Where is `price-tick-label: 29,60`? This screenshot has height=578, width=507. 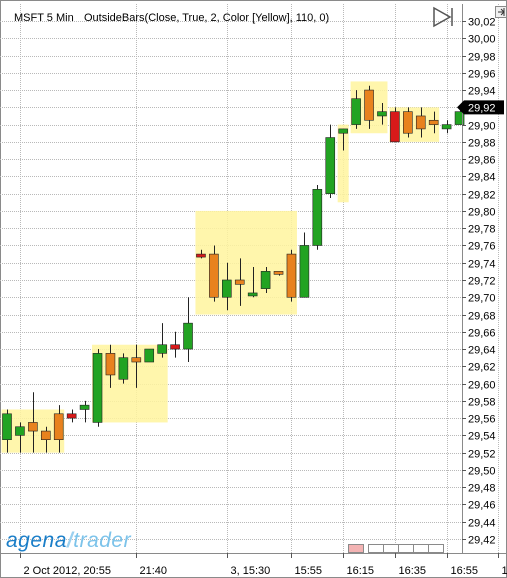
price-tick-label: 29,60 is located at coordinates (482, 386).